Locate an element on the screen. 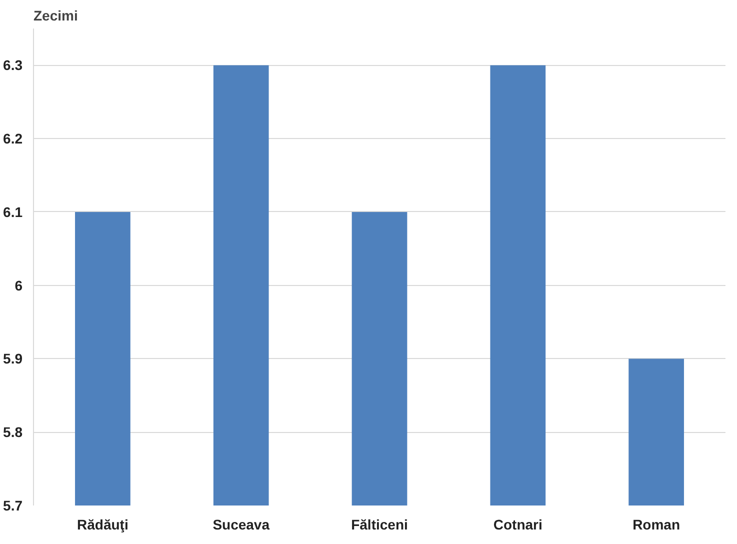  y-tick-label: 6 is located at coordinates (18, 285).